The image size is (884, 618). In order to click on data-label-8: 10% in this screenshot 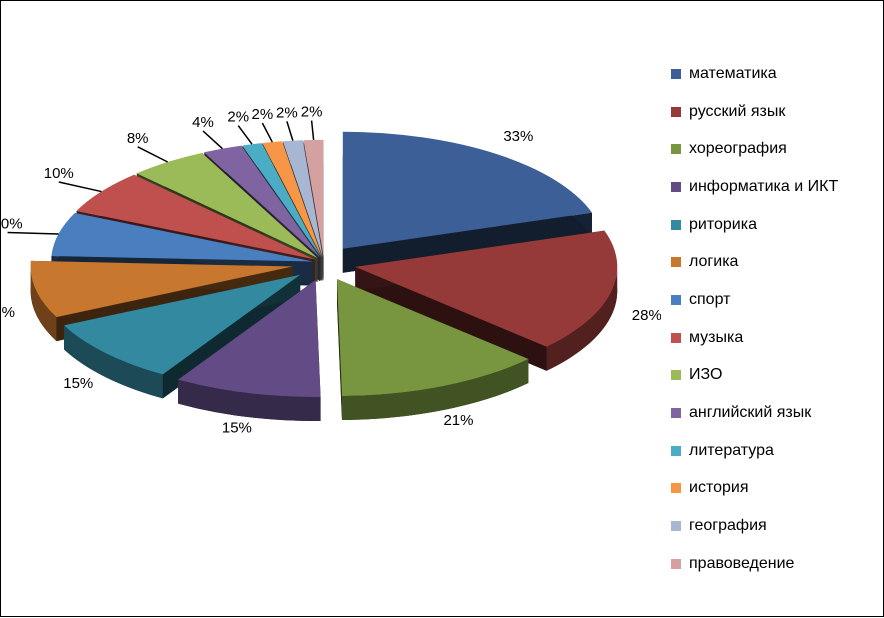, I will do `click(59, 173)`.